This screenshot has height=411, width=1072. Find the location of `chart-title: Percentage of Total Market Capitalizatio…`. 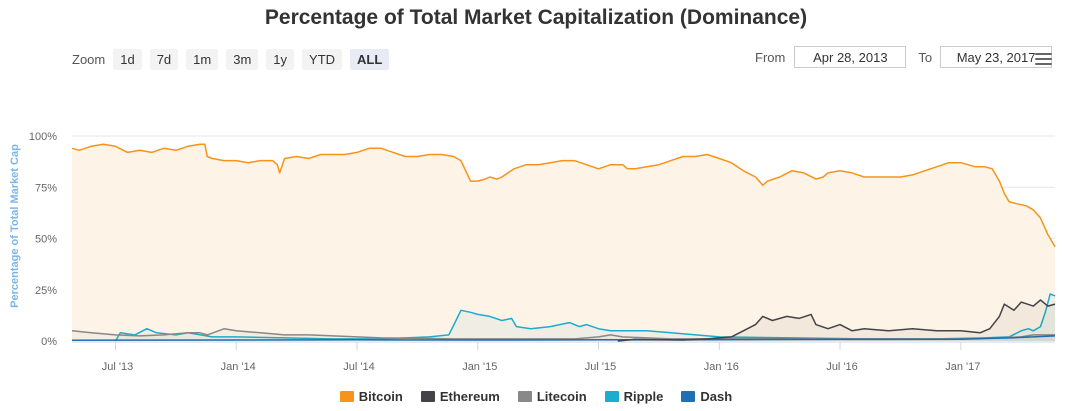

chart-title: Percentage of Total Market Capitalizatio… is located at coordinates (536, 17).